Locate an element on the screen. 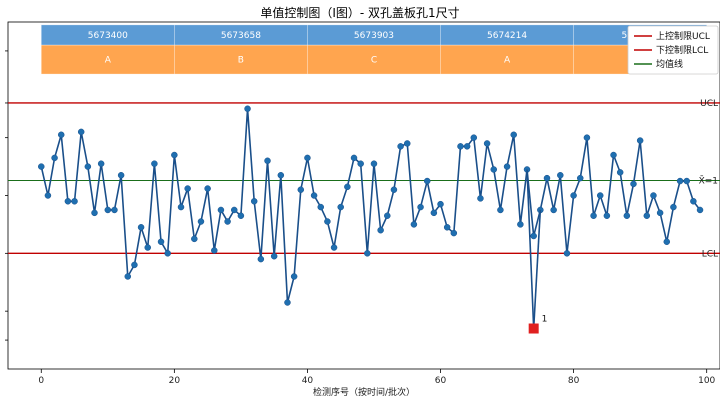 This screenshot has width=720, height=405. x-tick-label: 20 is located at coordinates (175, 381).